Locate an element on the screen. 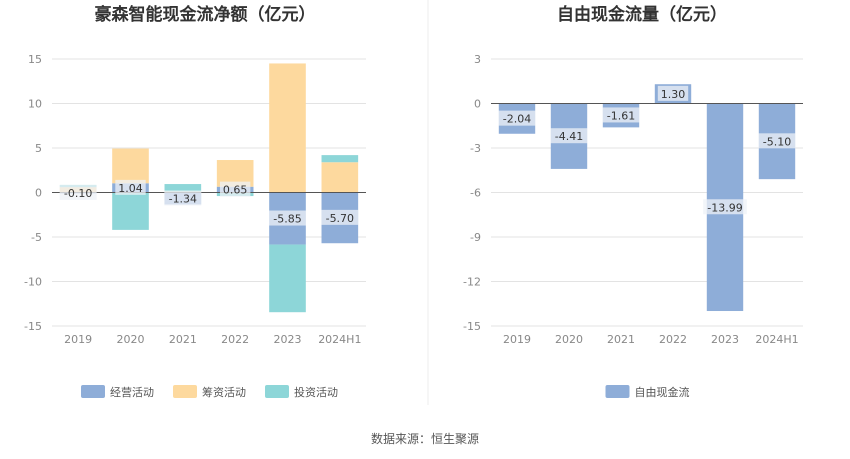 The width and height of the screenshot is (850, 459). data-label: -0.10 is located at coordinates (78, 193).